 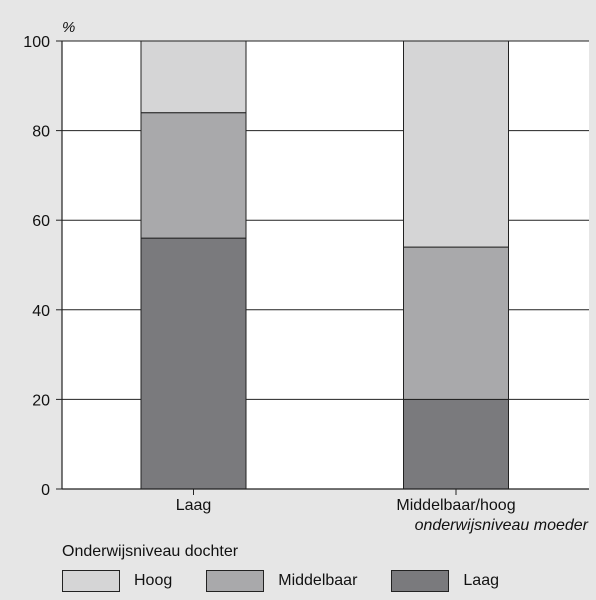 I want to click on y-tick-label: 20, so click(x=41, y=400).